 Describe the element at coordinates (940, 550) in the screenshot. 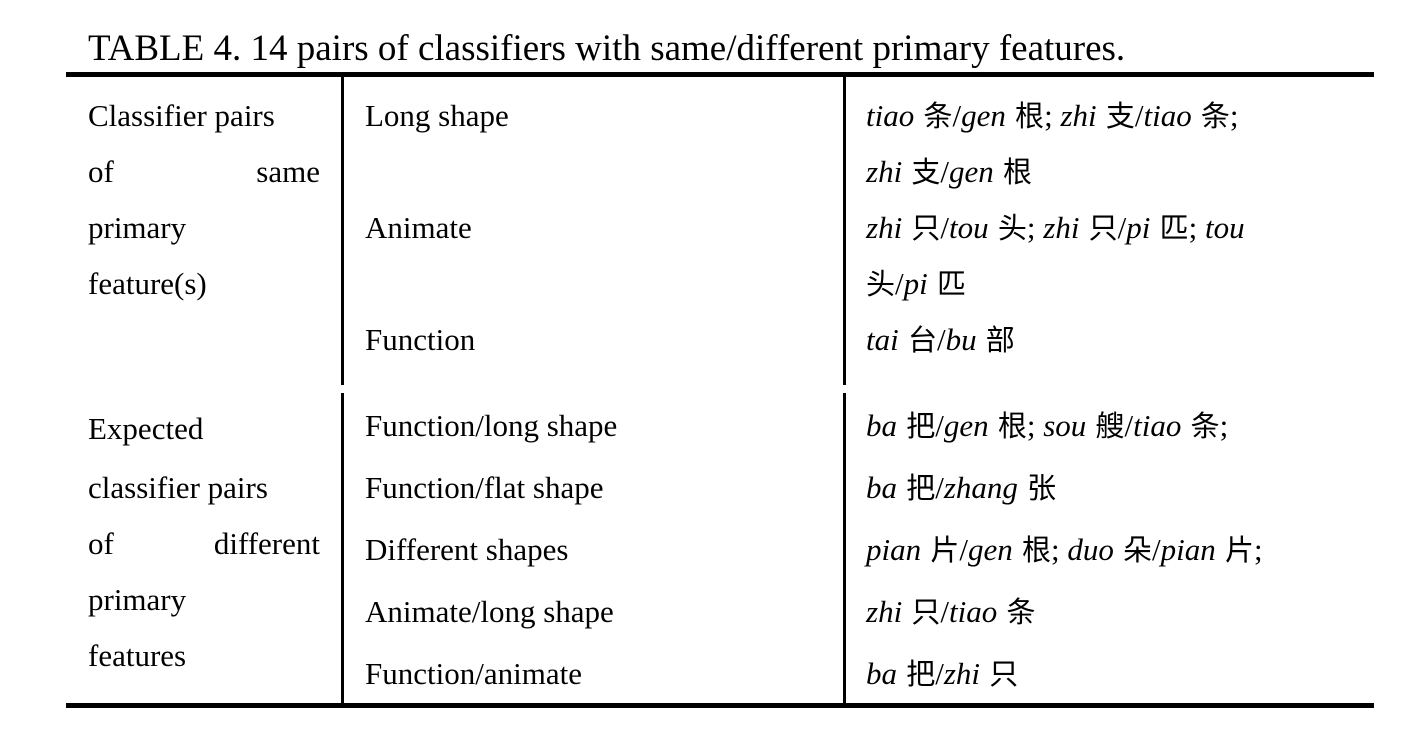

I see `classifier-character: 片` at that location.